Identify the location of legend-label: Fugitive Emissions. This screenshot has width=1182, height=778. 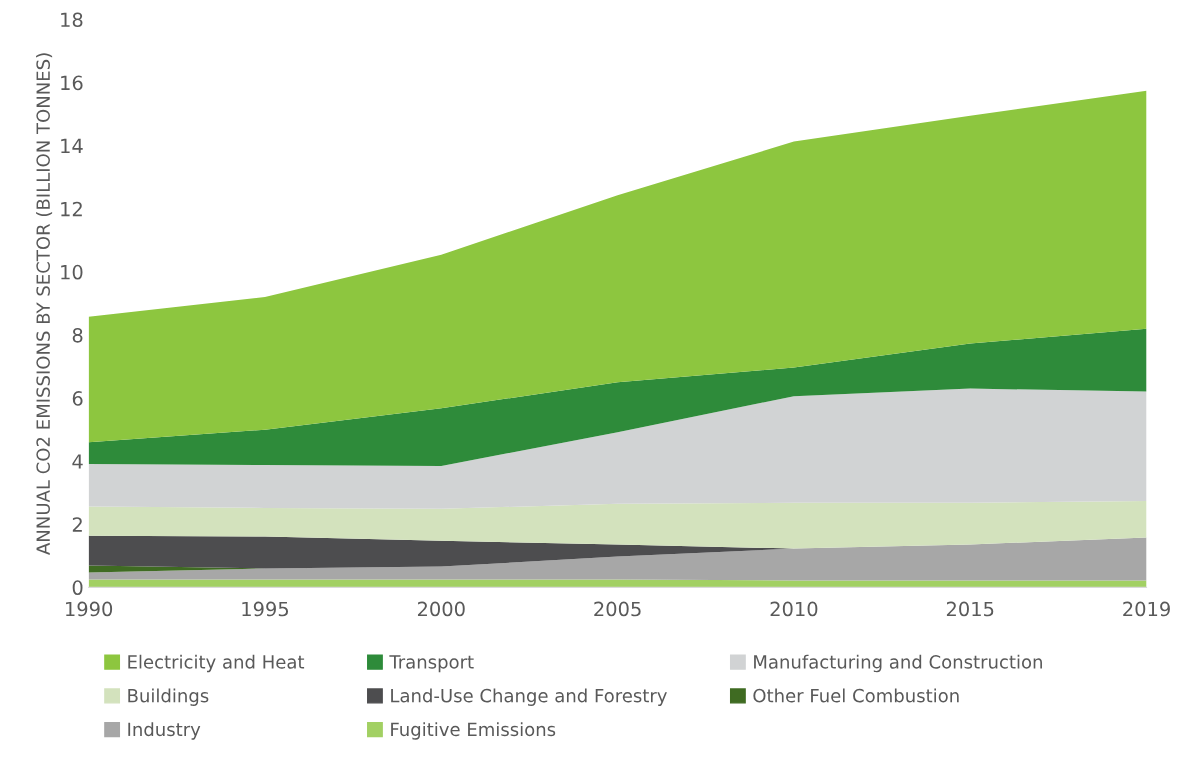
(473, 731).